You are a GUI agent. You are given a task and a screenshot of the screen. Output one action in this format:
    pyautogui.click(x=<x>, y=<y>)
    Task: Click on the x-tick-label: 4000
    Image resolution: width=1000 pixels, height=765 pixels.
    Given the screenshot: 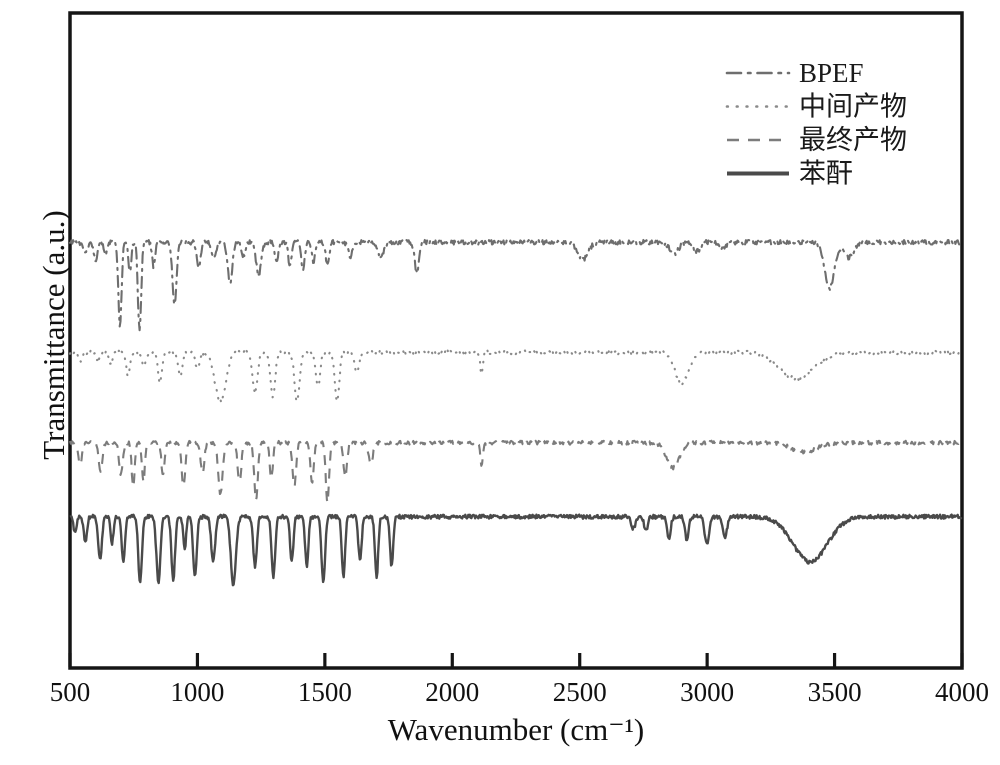 What is the action you would take?
    pyautogui.click(x=962, y=692)
    